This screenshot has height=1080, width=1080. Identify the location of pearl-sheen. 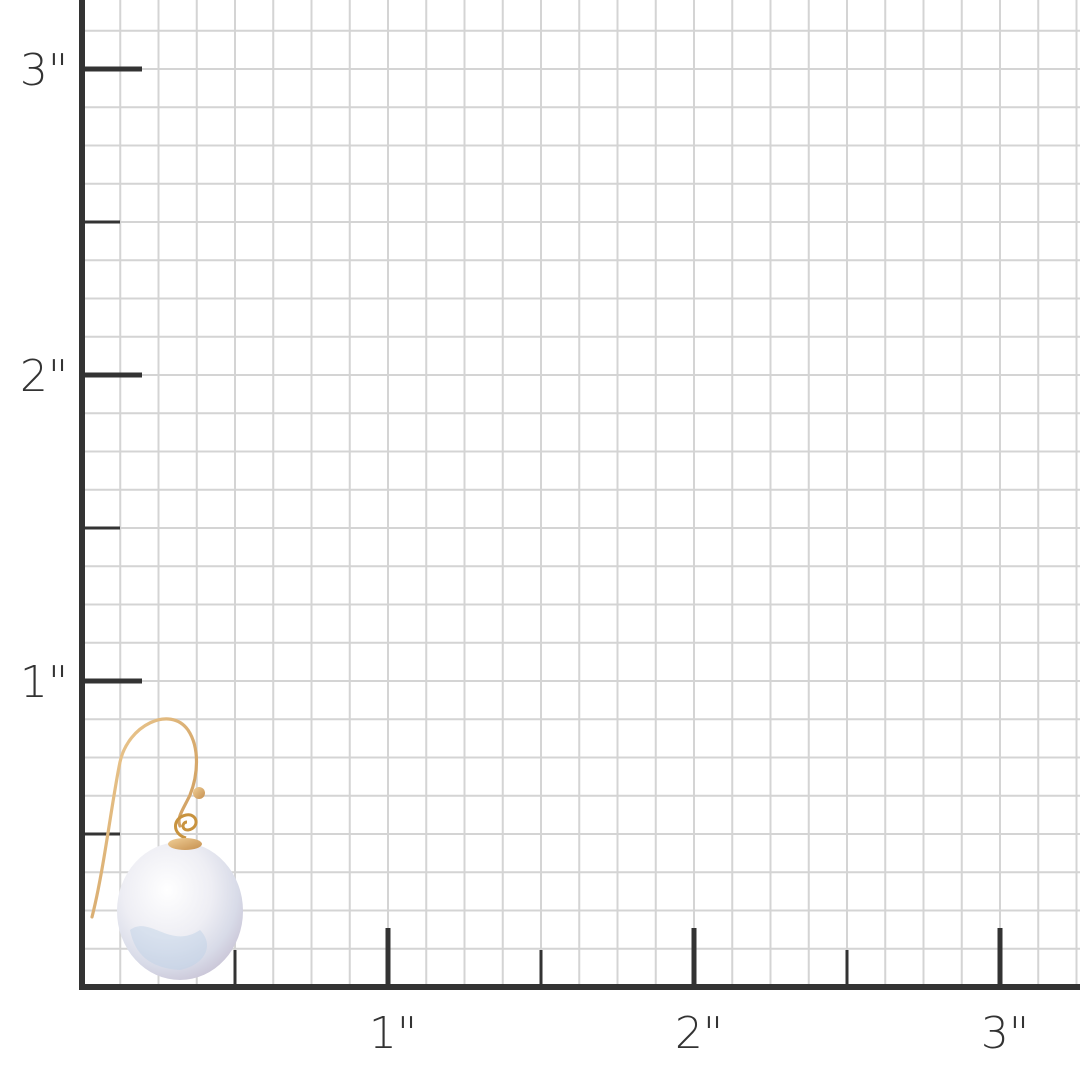
(169, 948).